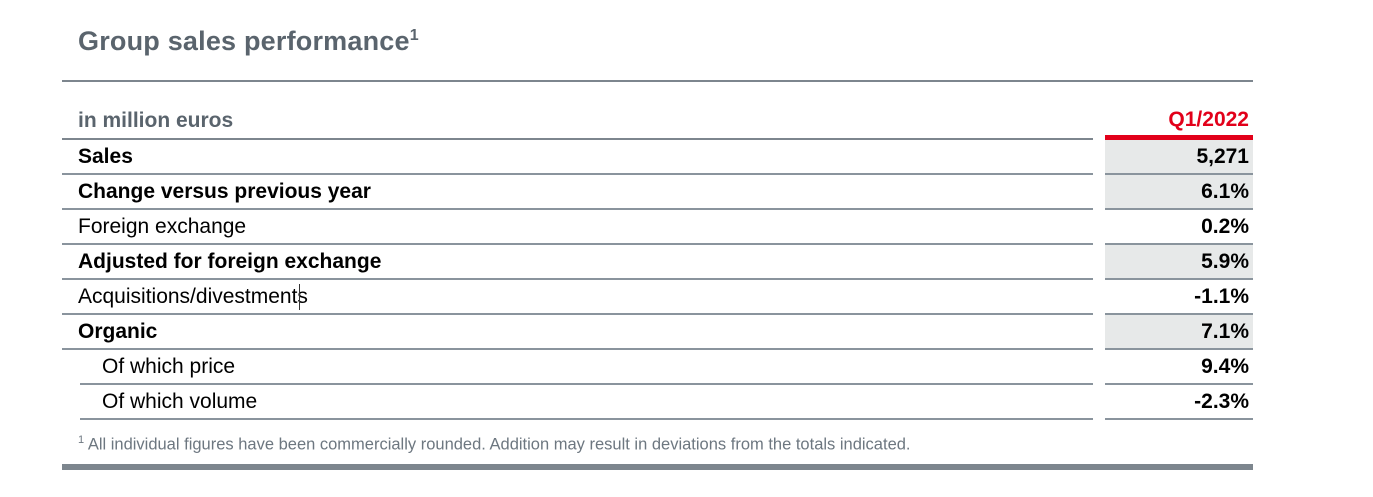  I want to click on table-header-row: in million euros Q1/2022, so click(657, 124).